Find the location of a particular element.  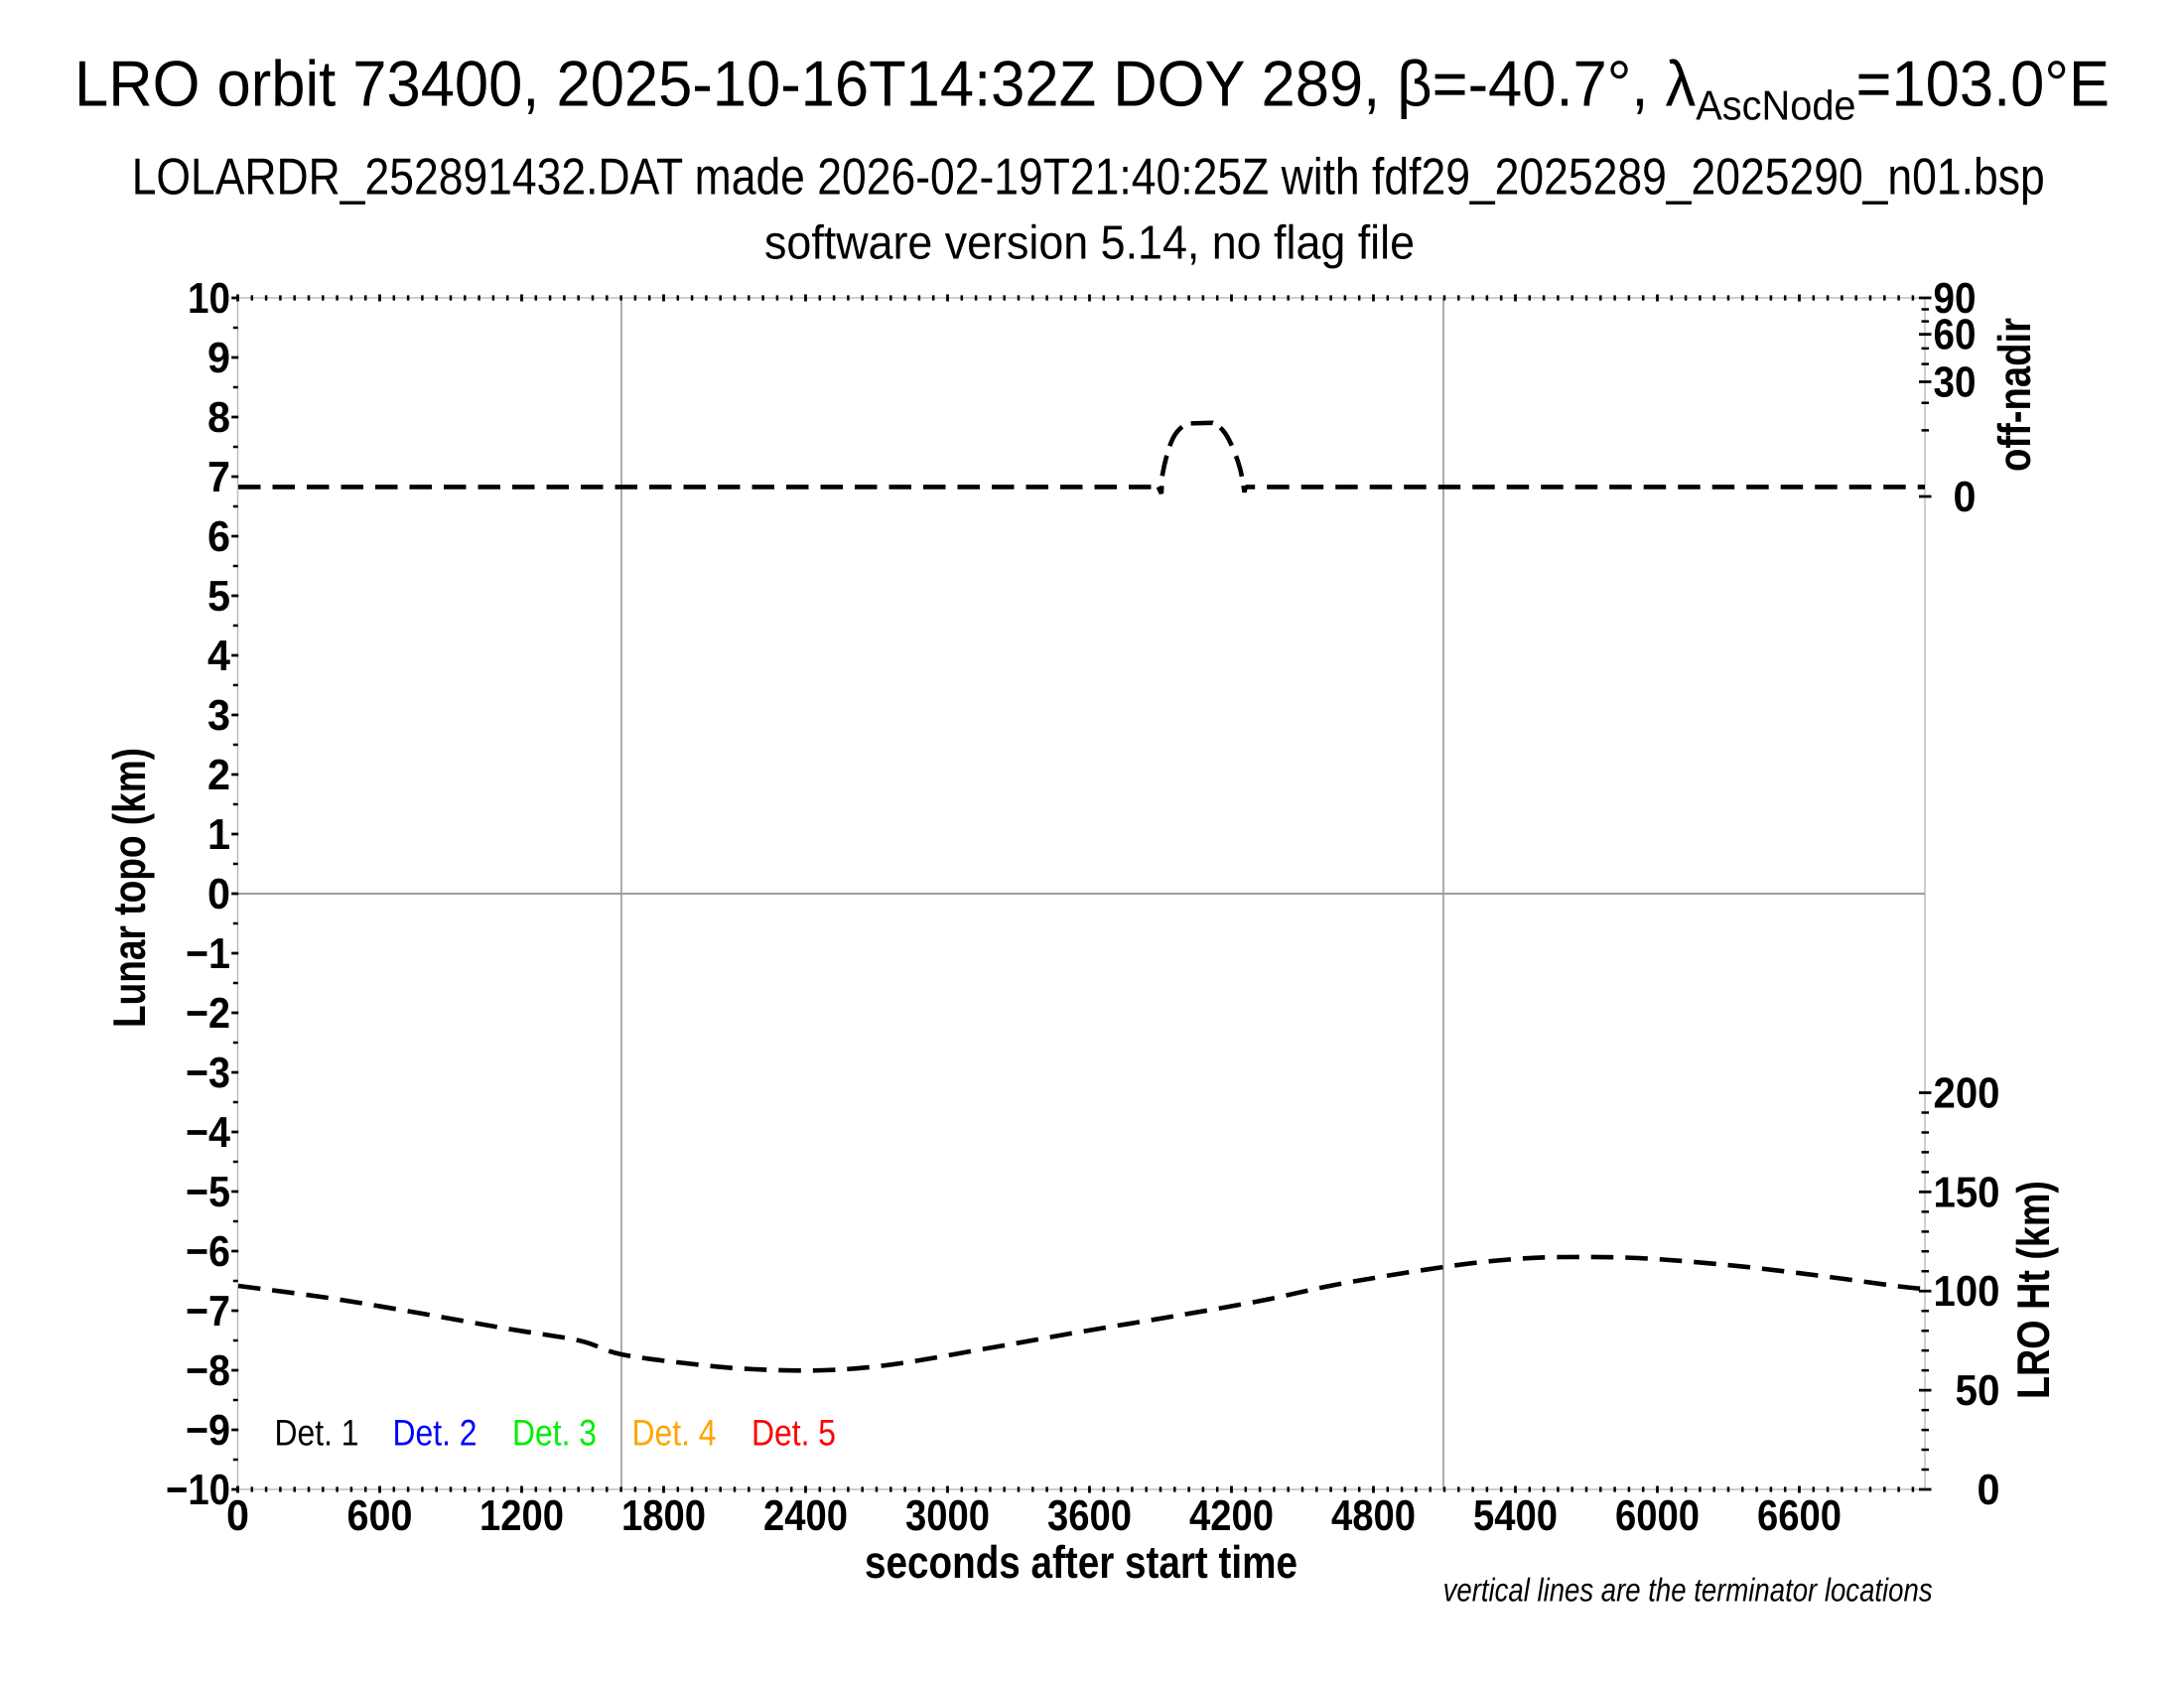

svg-text: 4 is located at coordinates (218, 656).